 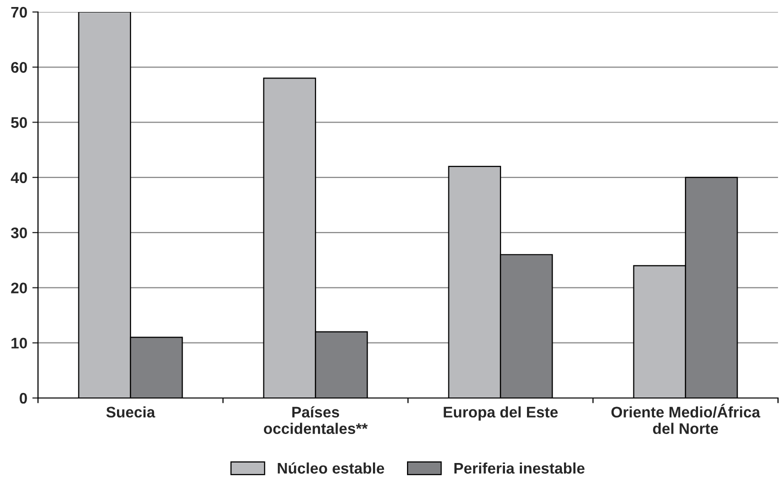 What do you see at coordinates (23, 398) in the screenshot?
I see `y-tick-label: 0` at bounding box center [23, 398].